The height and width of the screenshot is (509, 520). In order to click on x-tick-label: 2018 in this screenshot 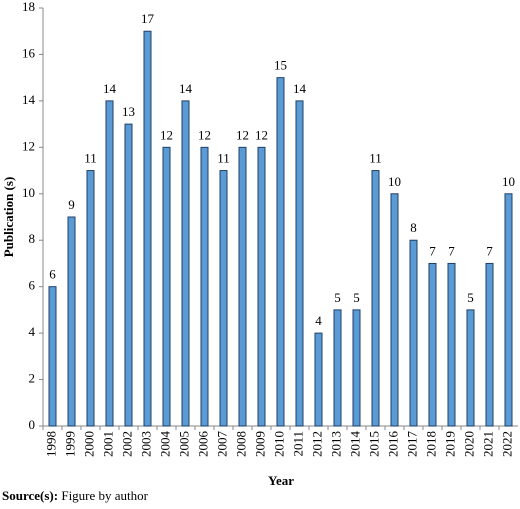, I will do `click(430, 444)`.